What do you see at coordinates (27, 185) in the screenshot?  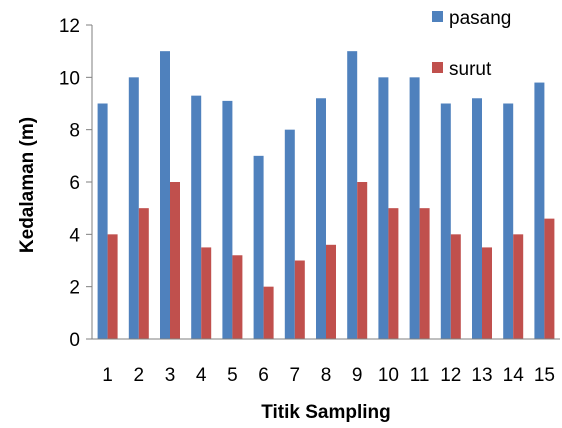 I see `y-axis-title: Kedalaman (m)` at bounding box center [27, 185].